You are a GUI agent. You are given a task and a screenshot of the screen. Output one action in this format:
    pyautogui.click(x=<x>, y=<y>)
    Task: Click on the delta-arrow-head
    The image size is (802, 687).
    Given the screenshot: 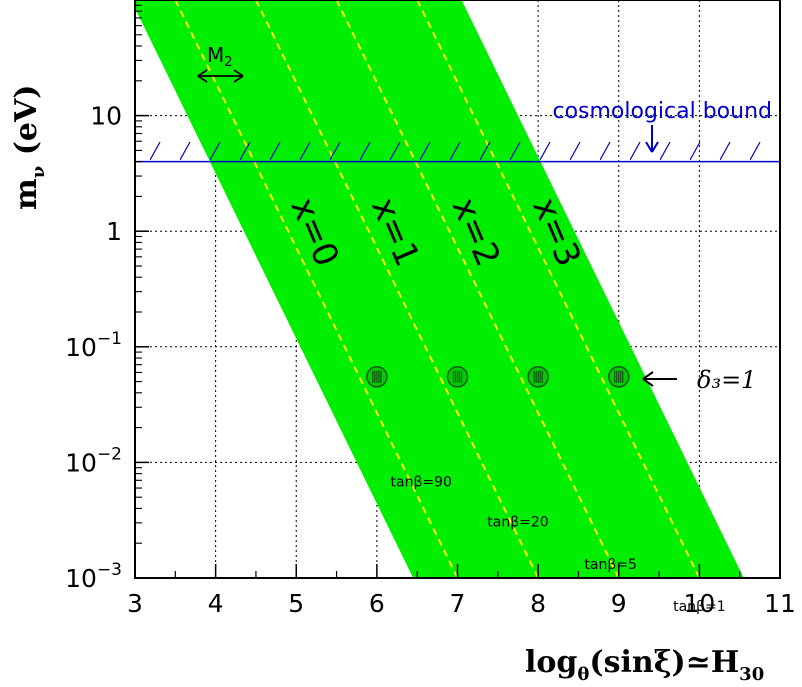 What is the action you would take?
    pyautogui.click(x=648, y=379)
    